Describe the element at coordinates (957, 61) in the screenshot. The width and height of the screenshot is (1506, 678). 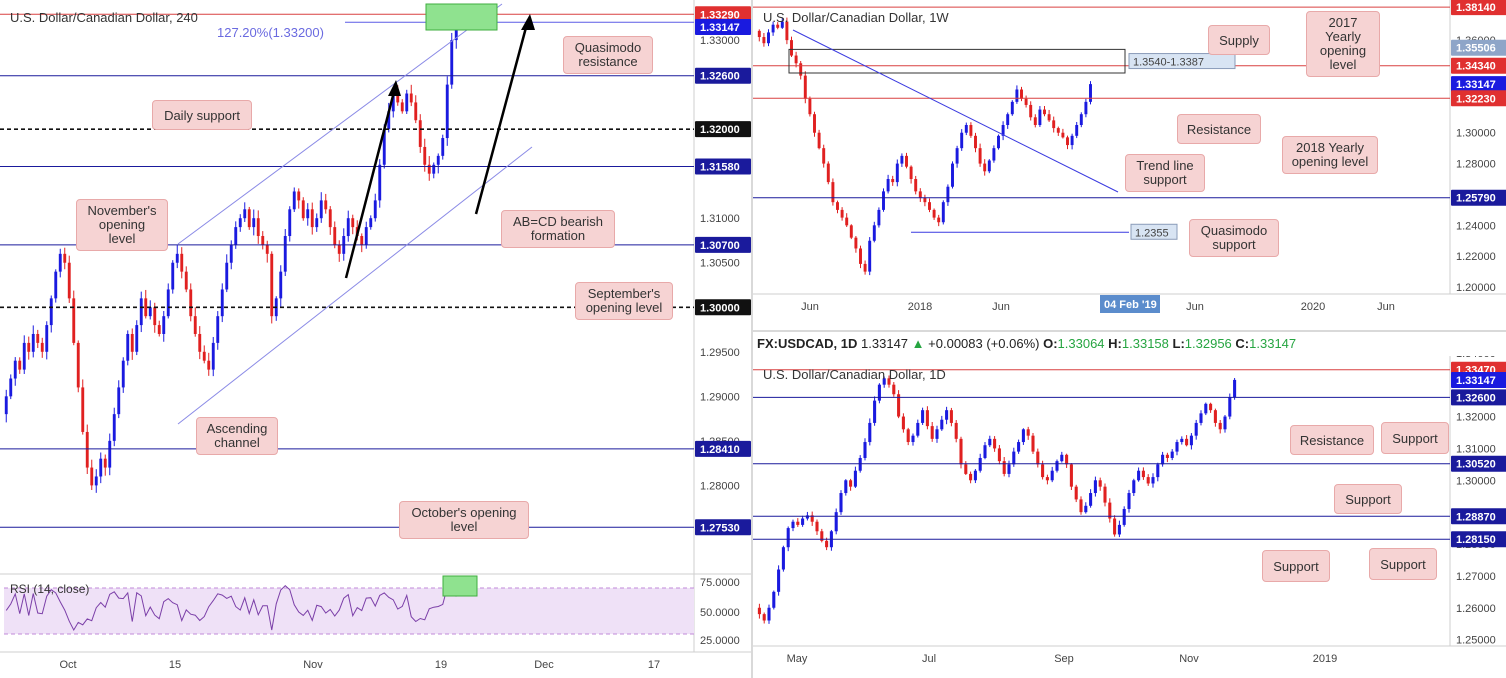
I see `supply-zone-box` at that location.